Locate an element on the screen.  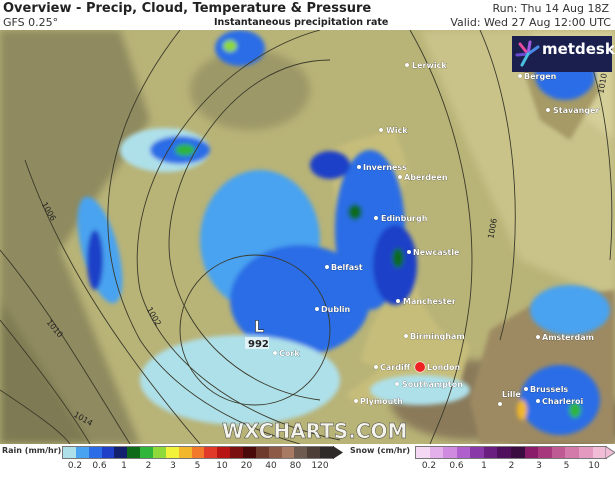
svg-text: Manchester is located at coordinates (429, 301).